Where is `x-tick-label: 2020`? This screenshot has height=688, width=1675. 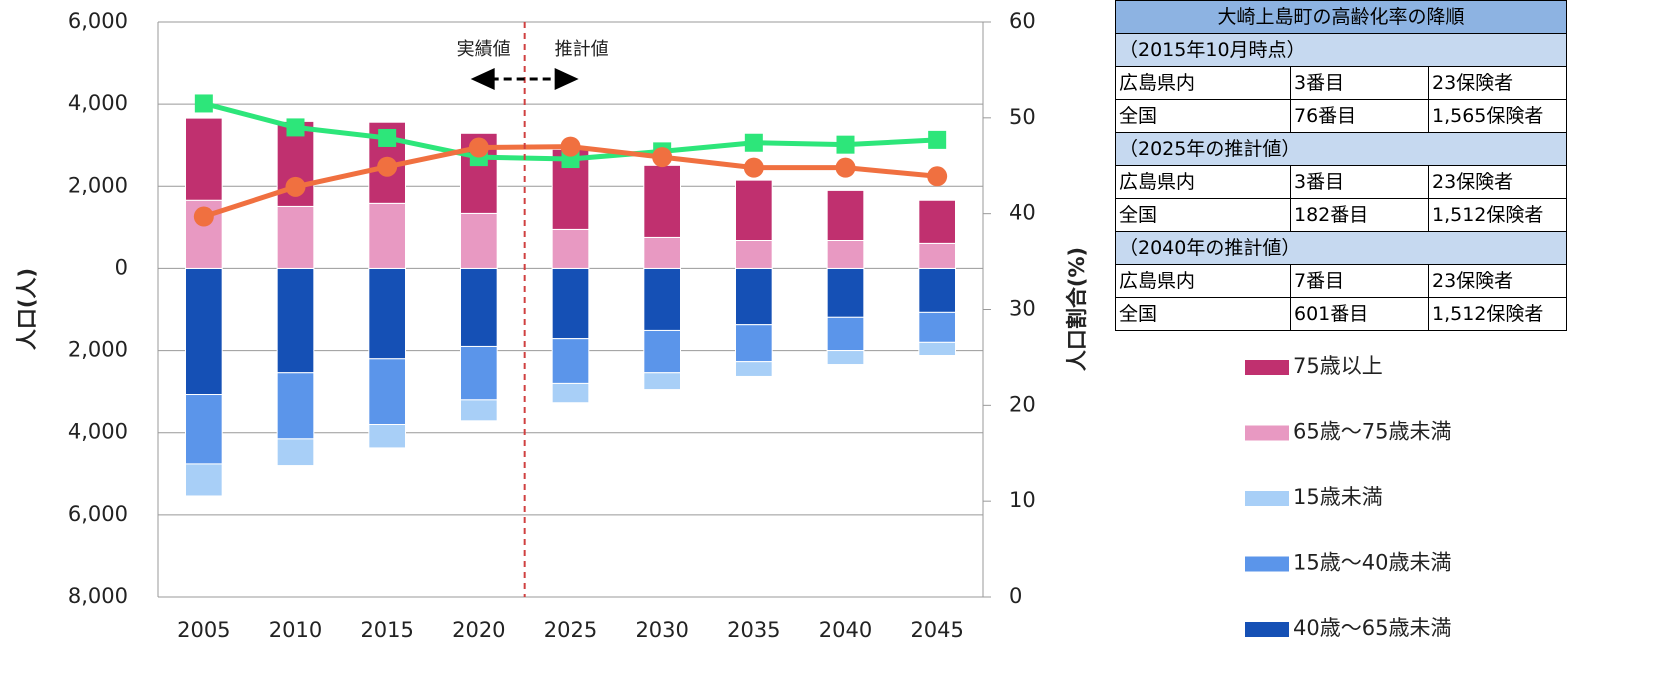
x-tick-label: 2020 is located at coordinates (478, 630).